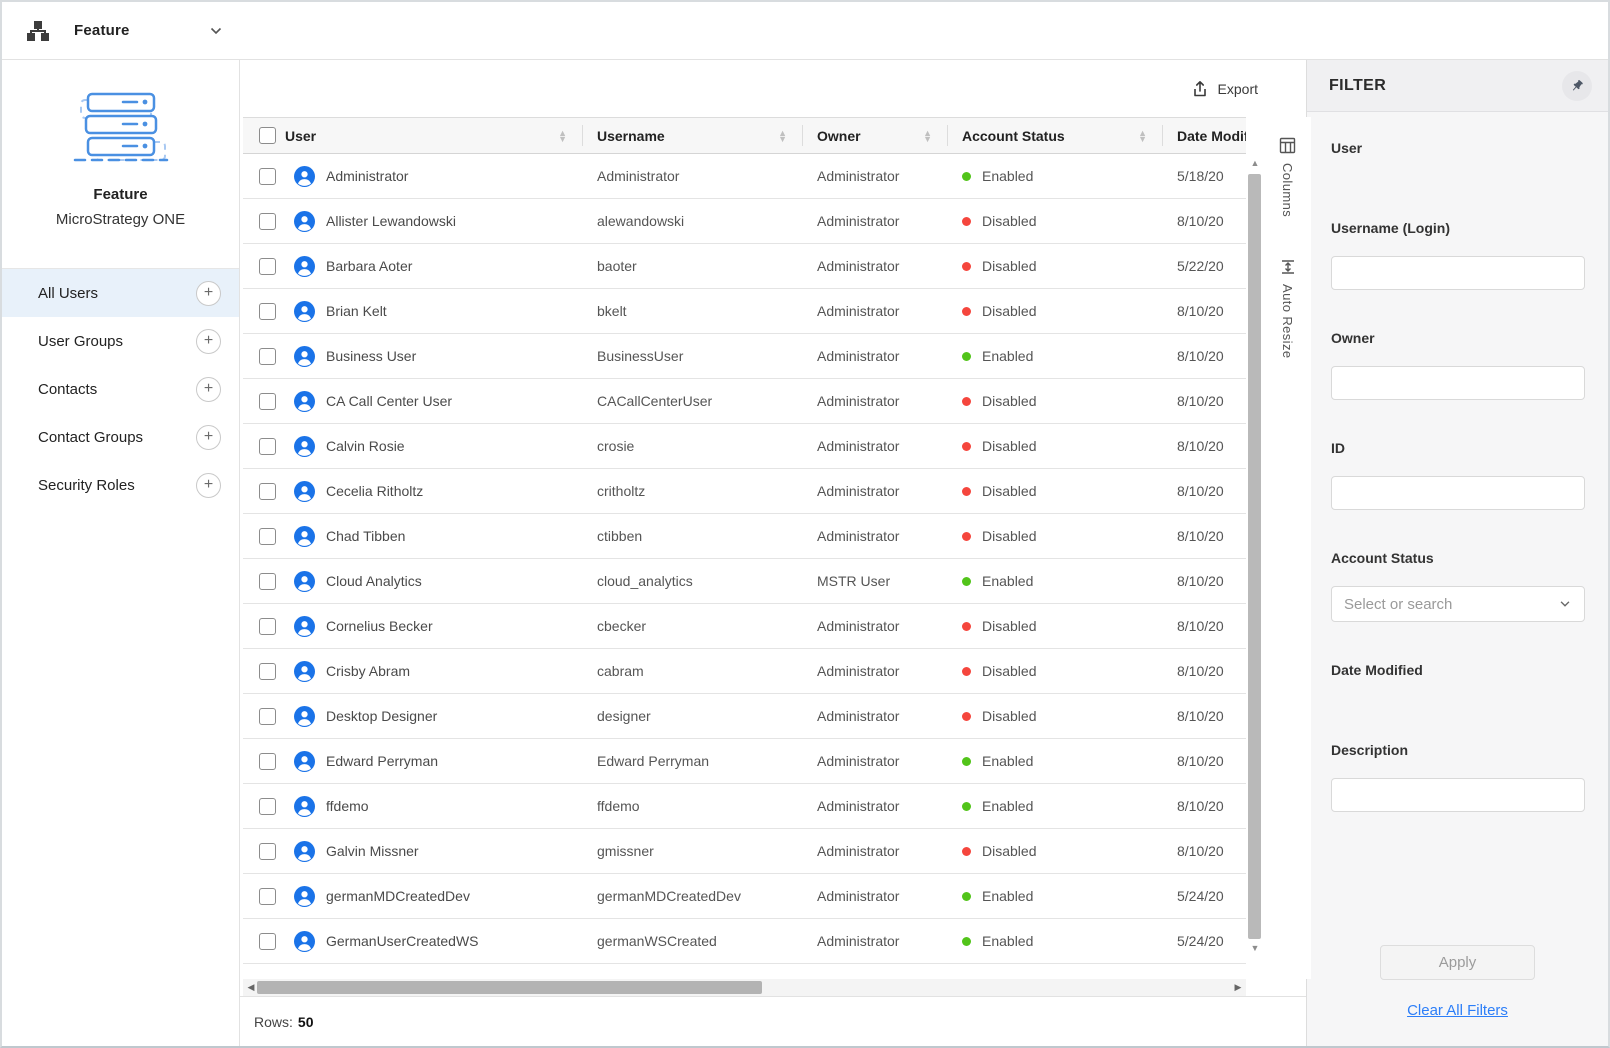 This screenshot has height=1048, width=1610. I want to click on sidebar-item-security-roles: Security Roles +, so click(120, 485).